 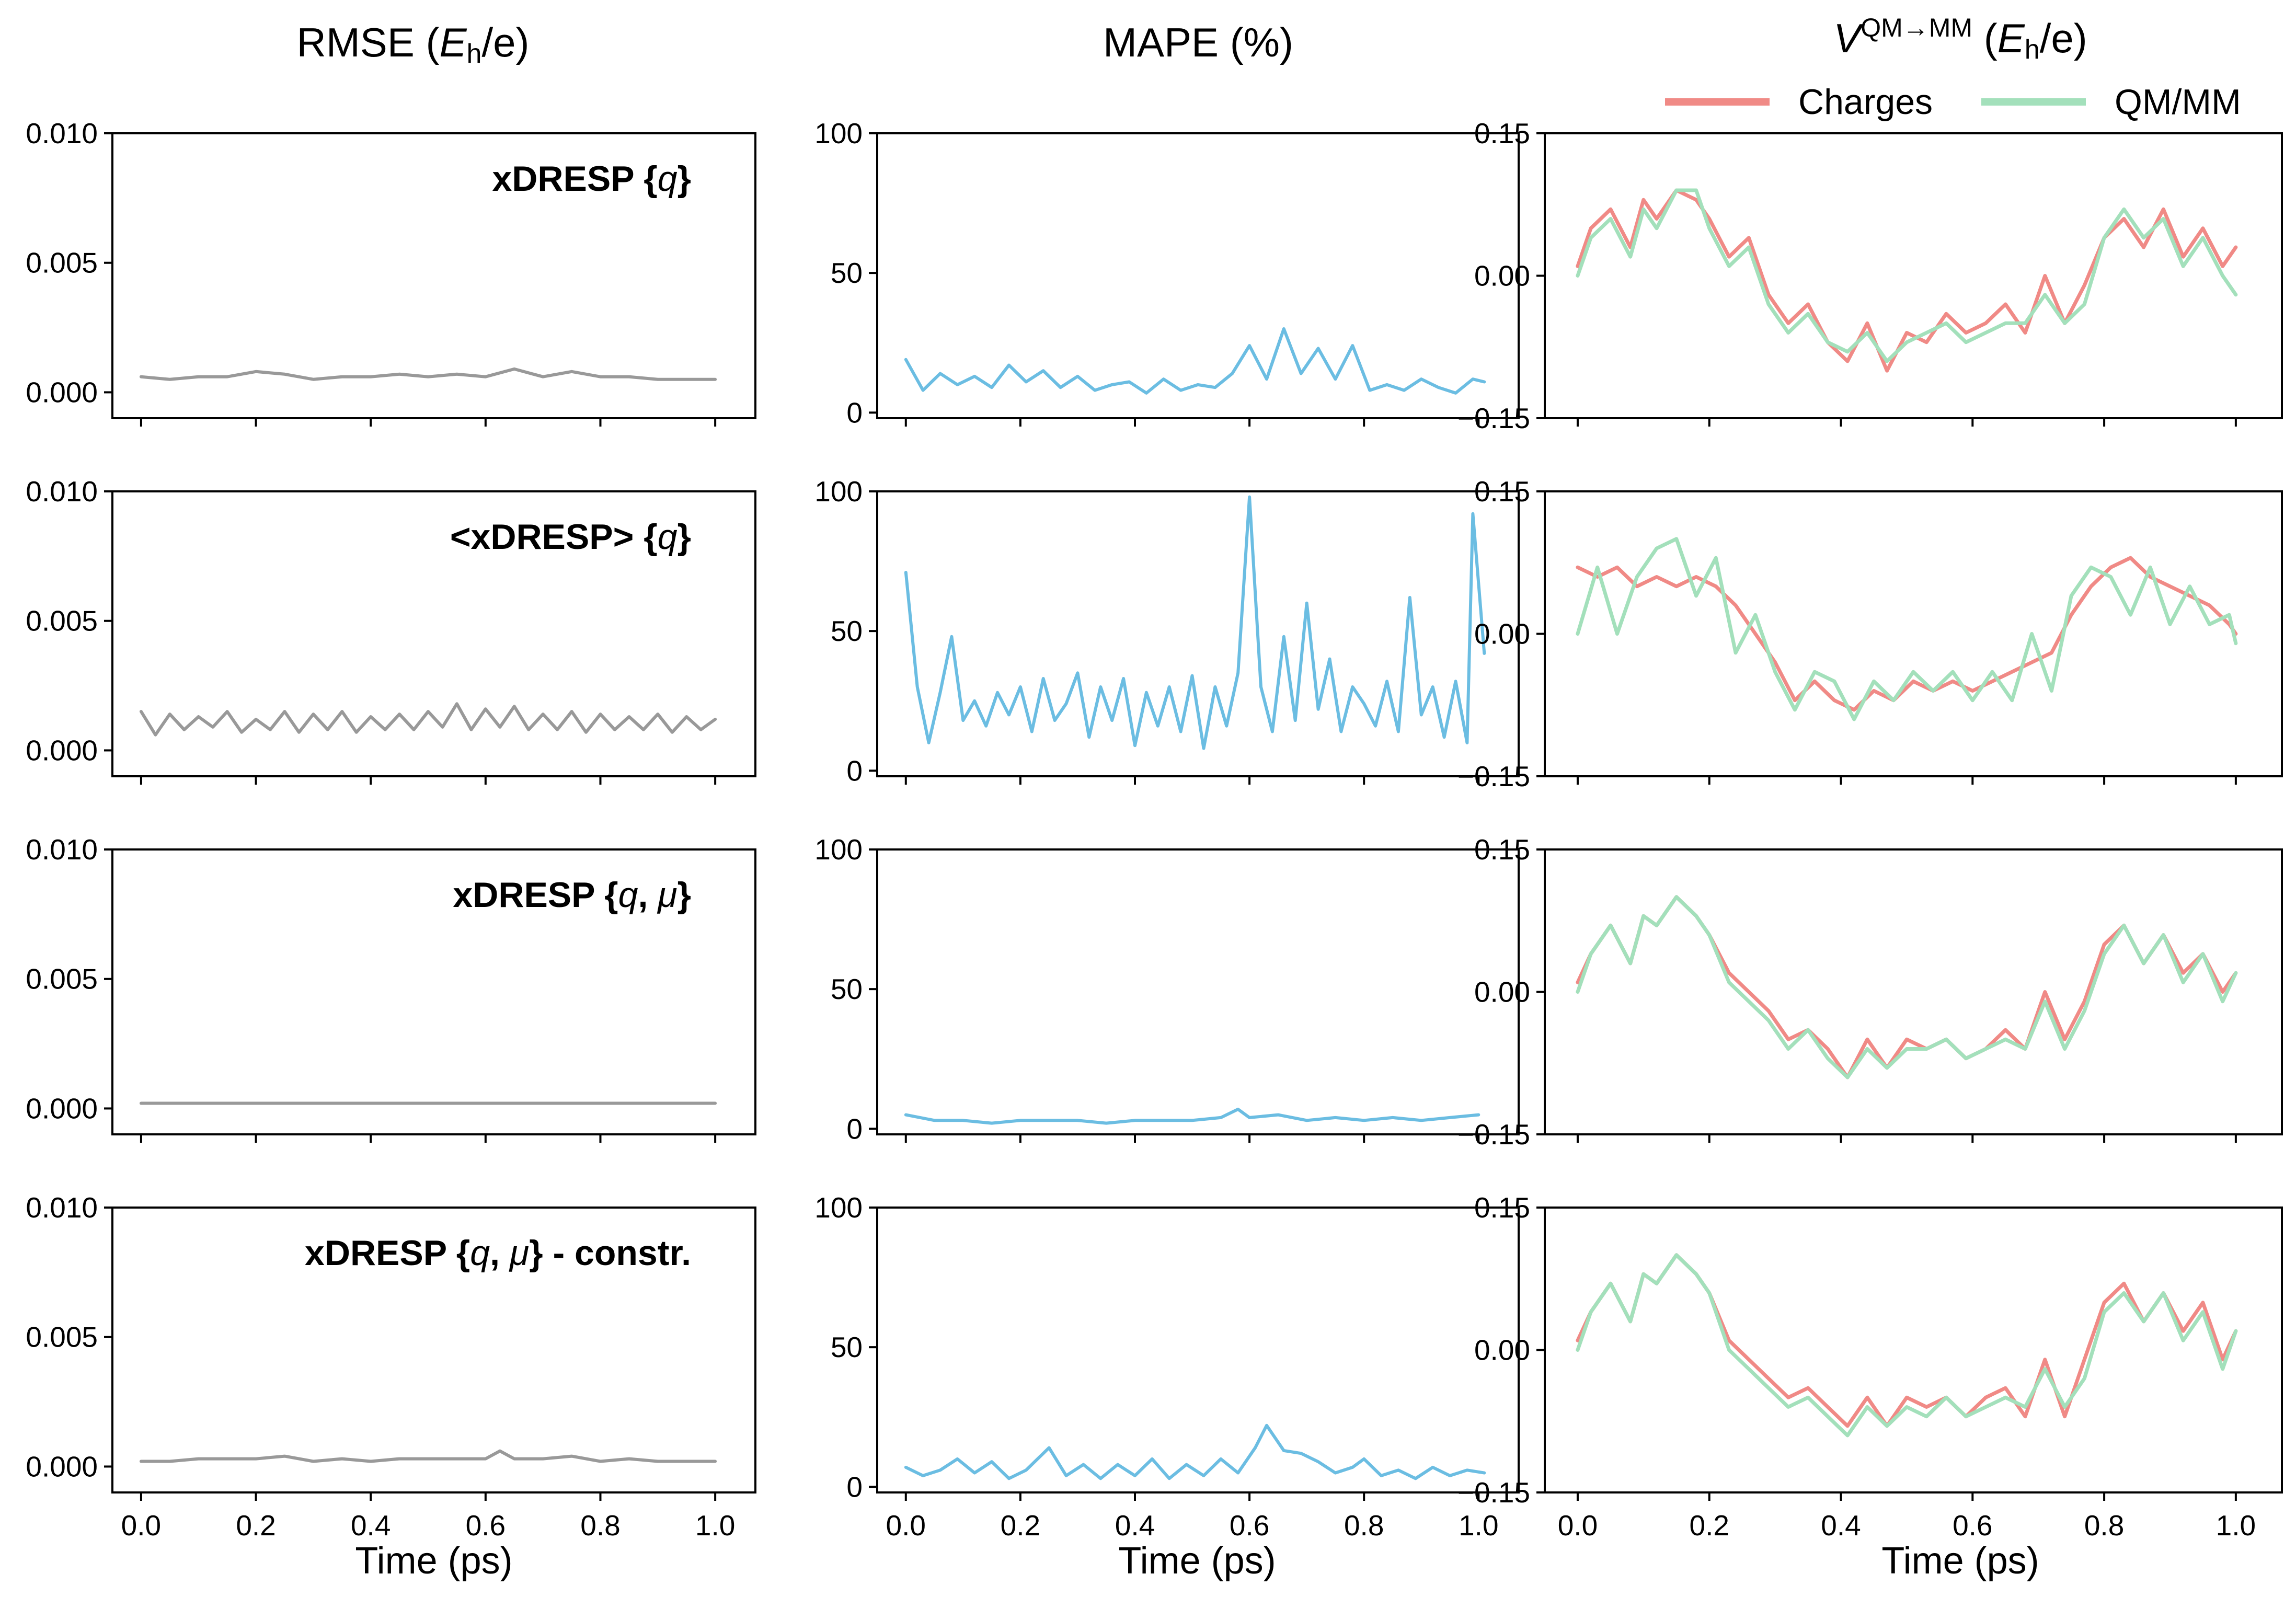 What do you see at coordinates (1865, 102) in the screenshot?
I see `legend-label-charges: Charges` at bounding box center [1865, 102].